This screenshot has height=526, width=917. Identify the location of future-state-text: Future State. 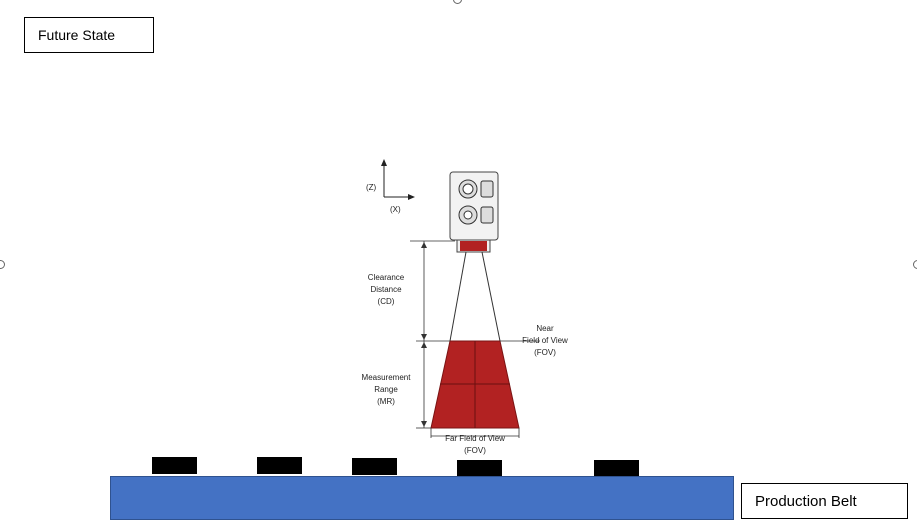
(77, 35).